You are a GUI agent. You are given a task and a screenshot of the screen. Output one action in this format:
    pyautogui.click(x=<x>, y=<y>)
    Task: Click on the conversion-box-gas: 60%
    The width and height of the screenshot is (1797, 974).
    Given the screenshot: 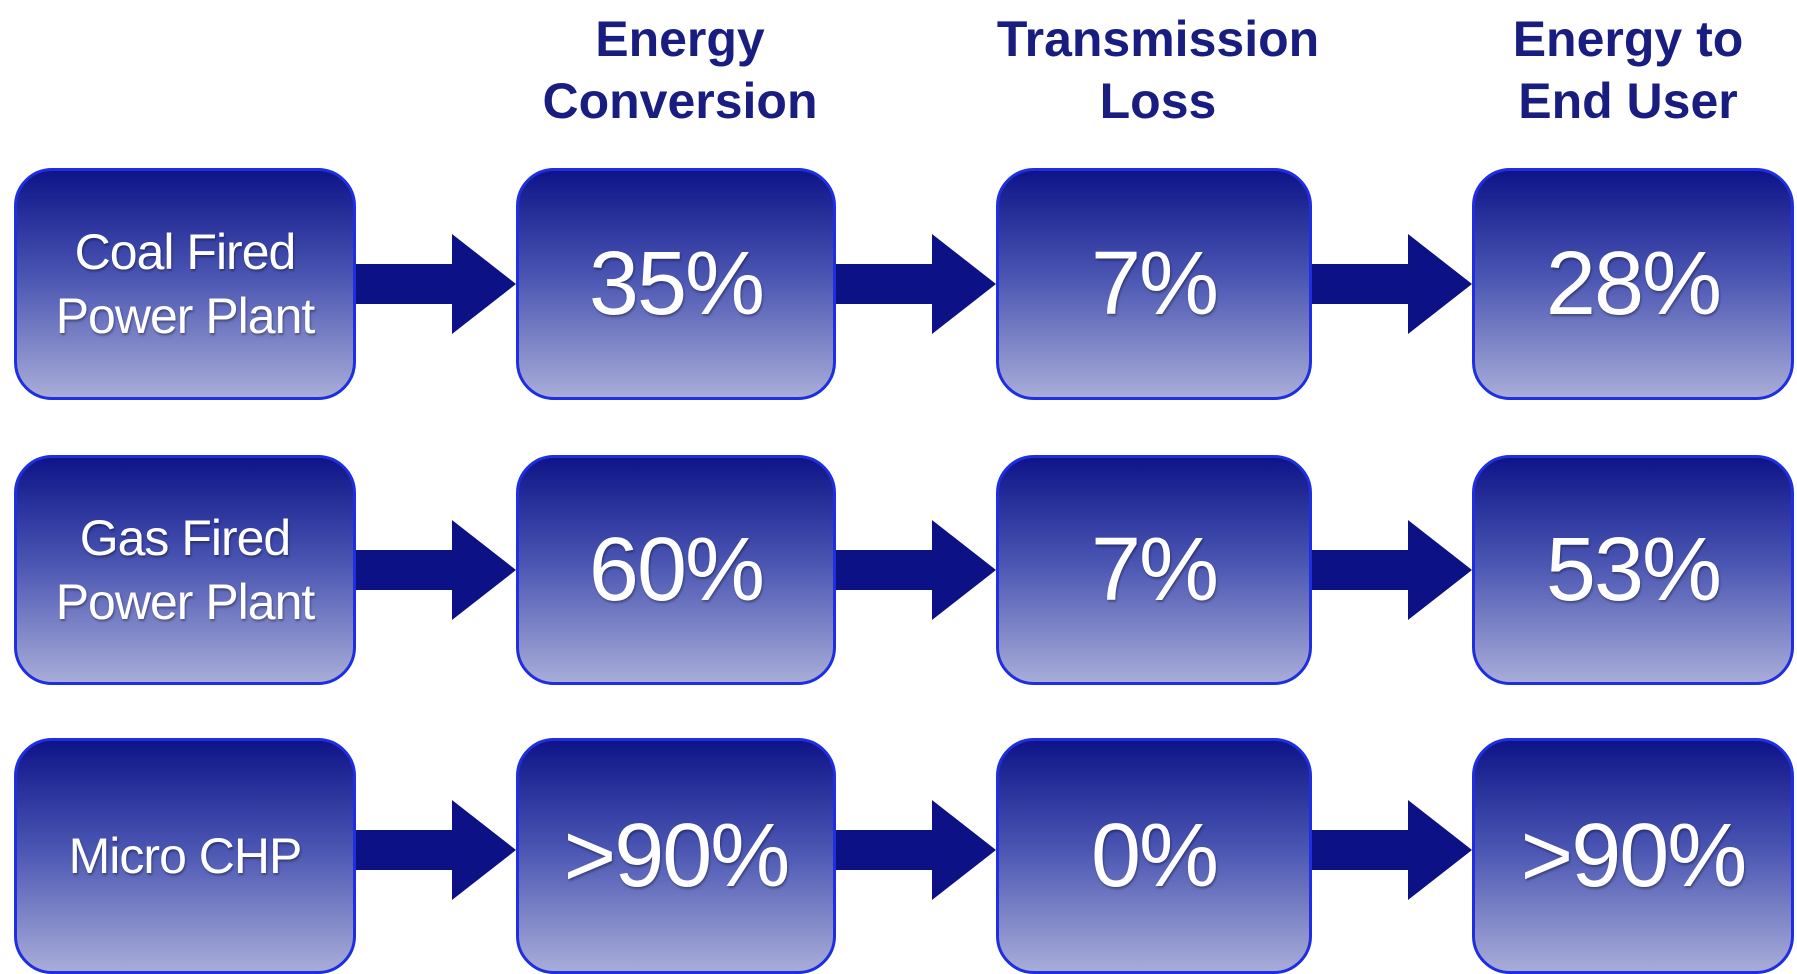 What is the action you would take?
    pyautogui.click(x=676, y=570)
    